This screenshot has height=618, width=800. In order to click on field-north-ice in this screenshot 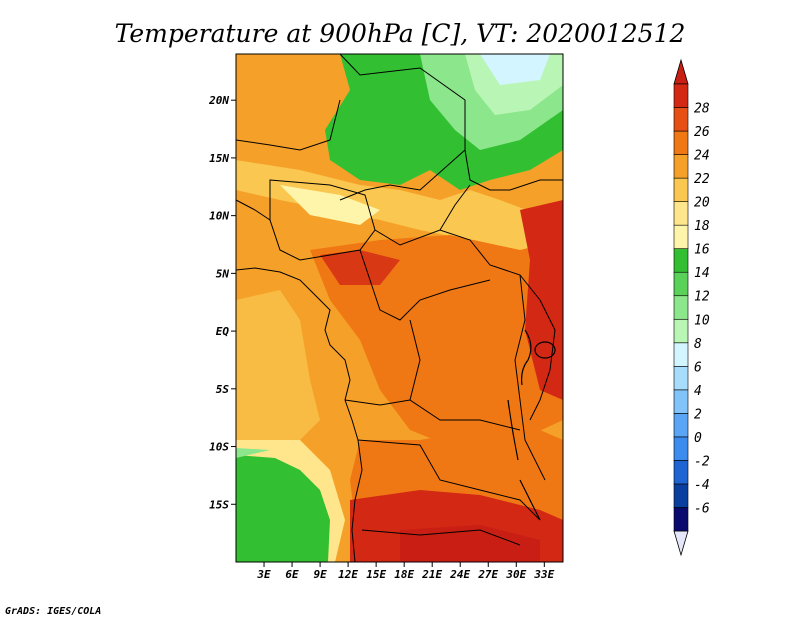, I will do `click(515, 69)`.